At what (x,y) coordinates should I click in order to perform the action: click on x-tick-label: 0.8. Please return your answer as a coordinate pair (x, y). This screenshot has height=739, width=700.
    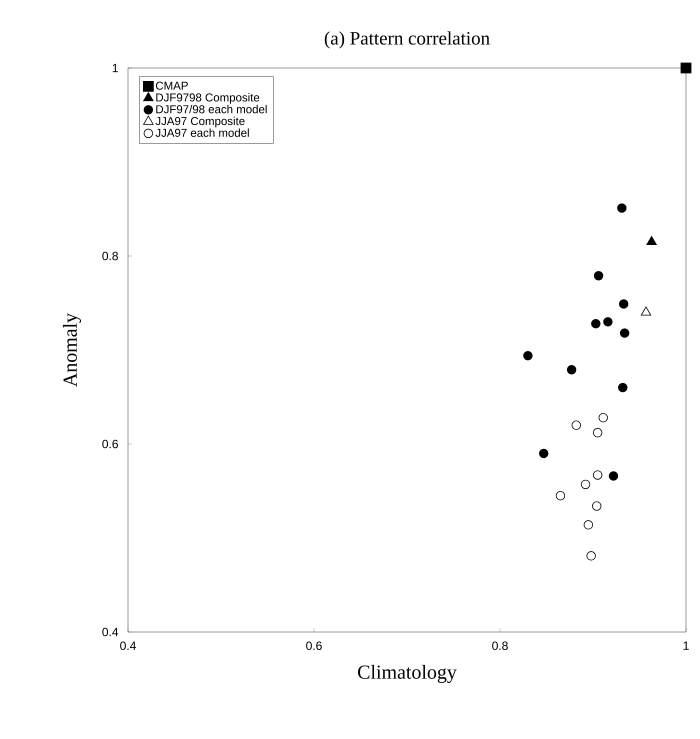
    Looking at the image, I should click on (500, 646).